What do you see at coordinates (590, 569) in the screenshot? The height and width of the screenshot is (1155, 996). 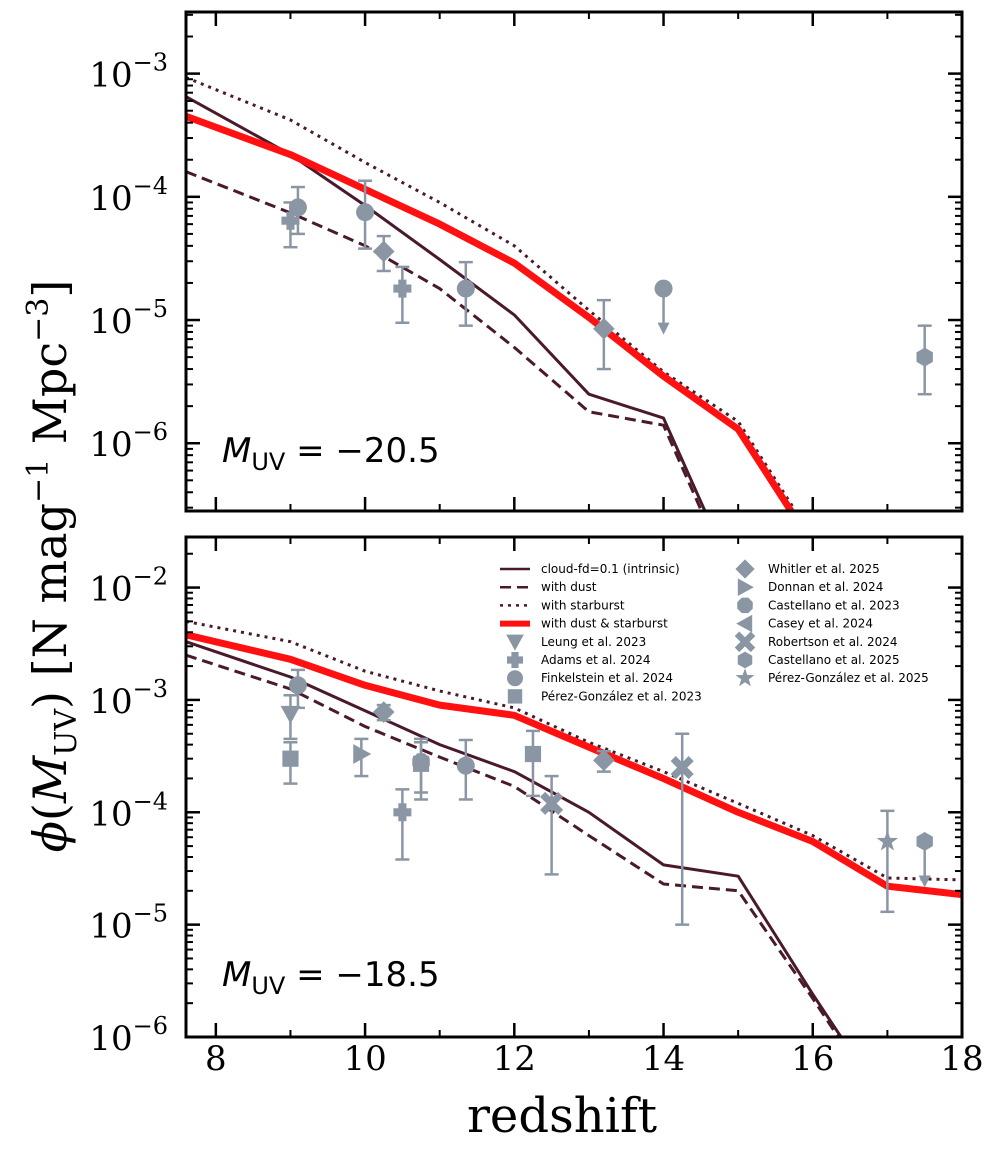 I see `legend-item: cloud-fd=0.1 (intrinsic)` at bounding box center [590, 569].